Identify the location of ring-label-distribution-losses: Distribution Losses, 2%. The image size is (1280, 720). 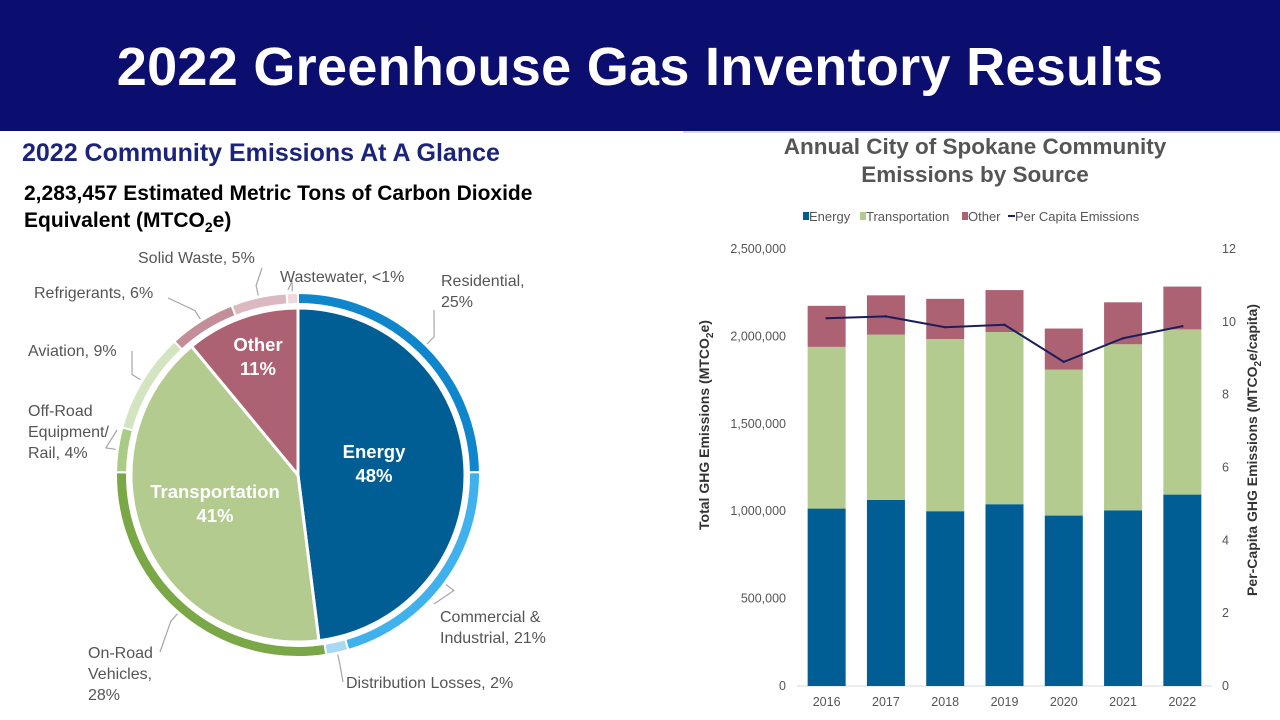
(429, 683).